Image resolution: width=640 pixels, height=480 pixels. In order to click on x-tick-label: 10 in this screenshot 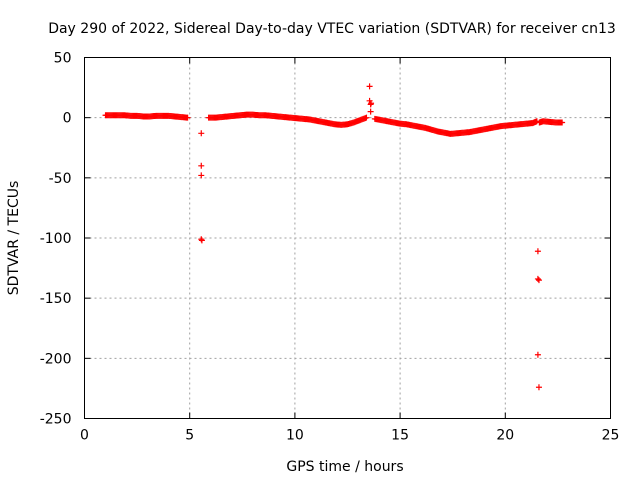, I will do `click(295, 436)`.